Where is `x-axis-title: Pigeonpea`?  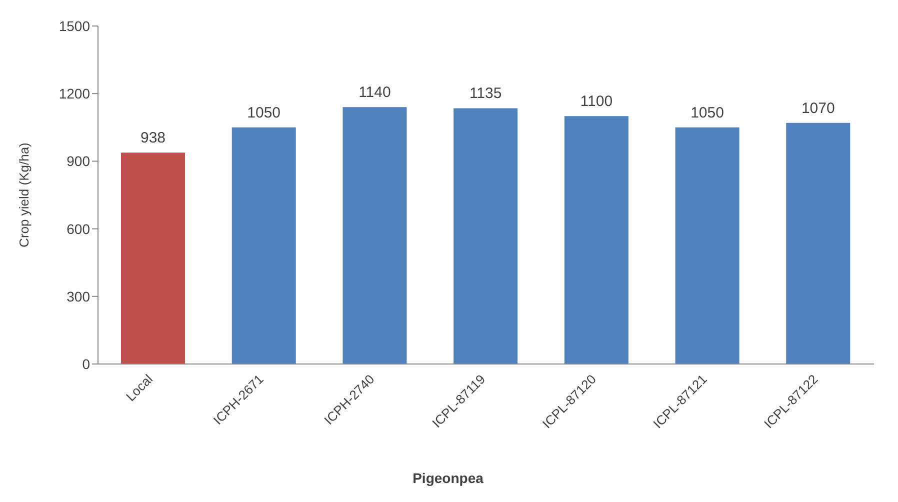
x-axis-title: Pigeonpea is located at coordinates (448, 478).